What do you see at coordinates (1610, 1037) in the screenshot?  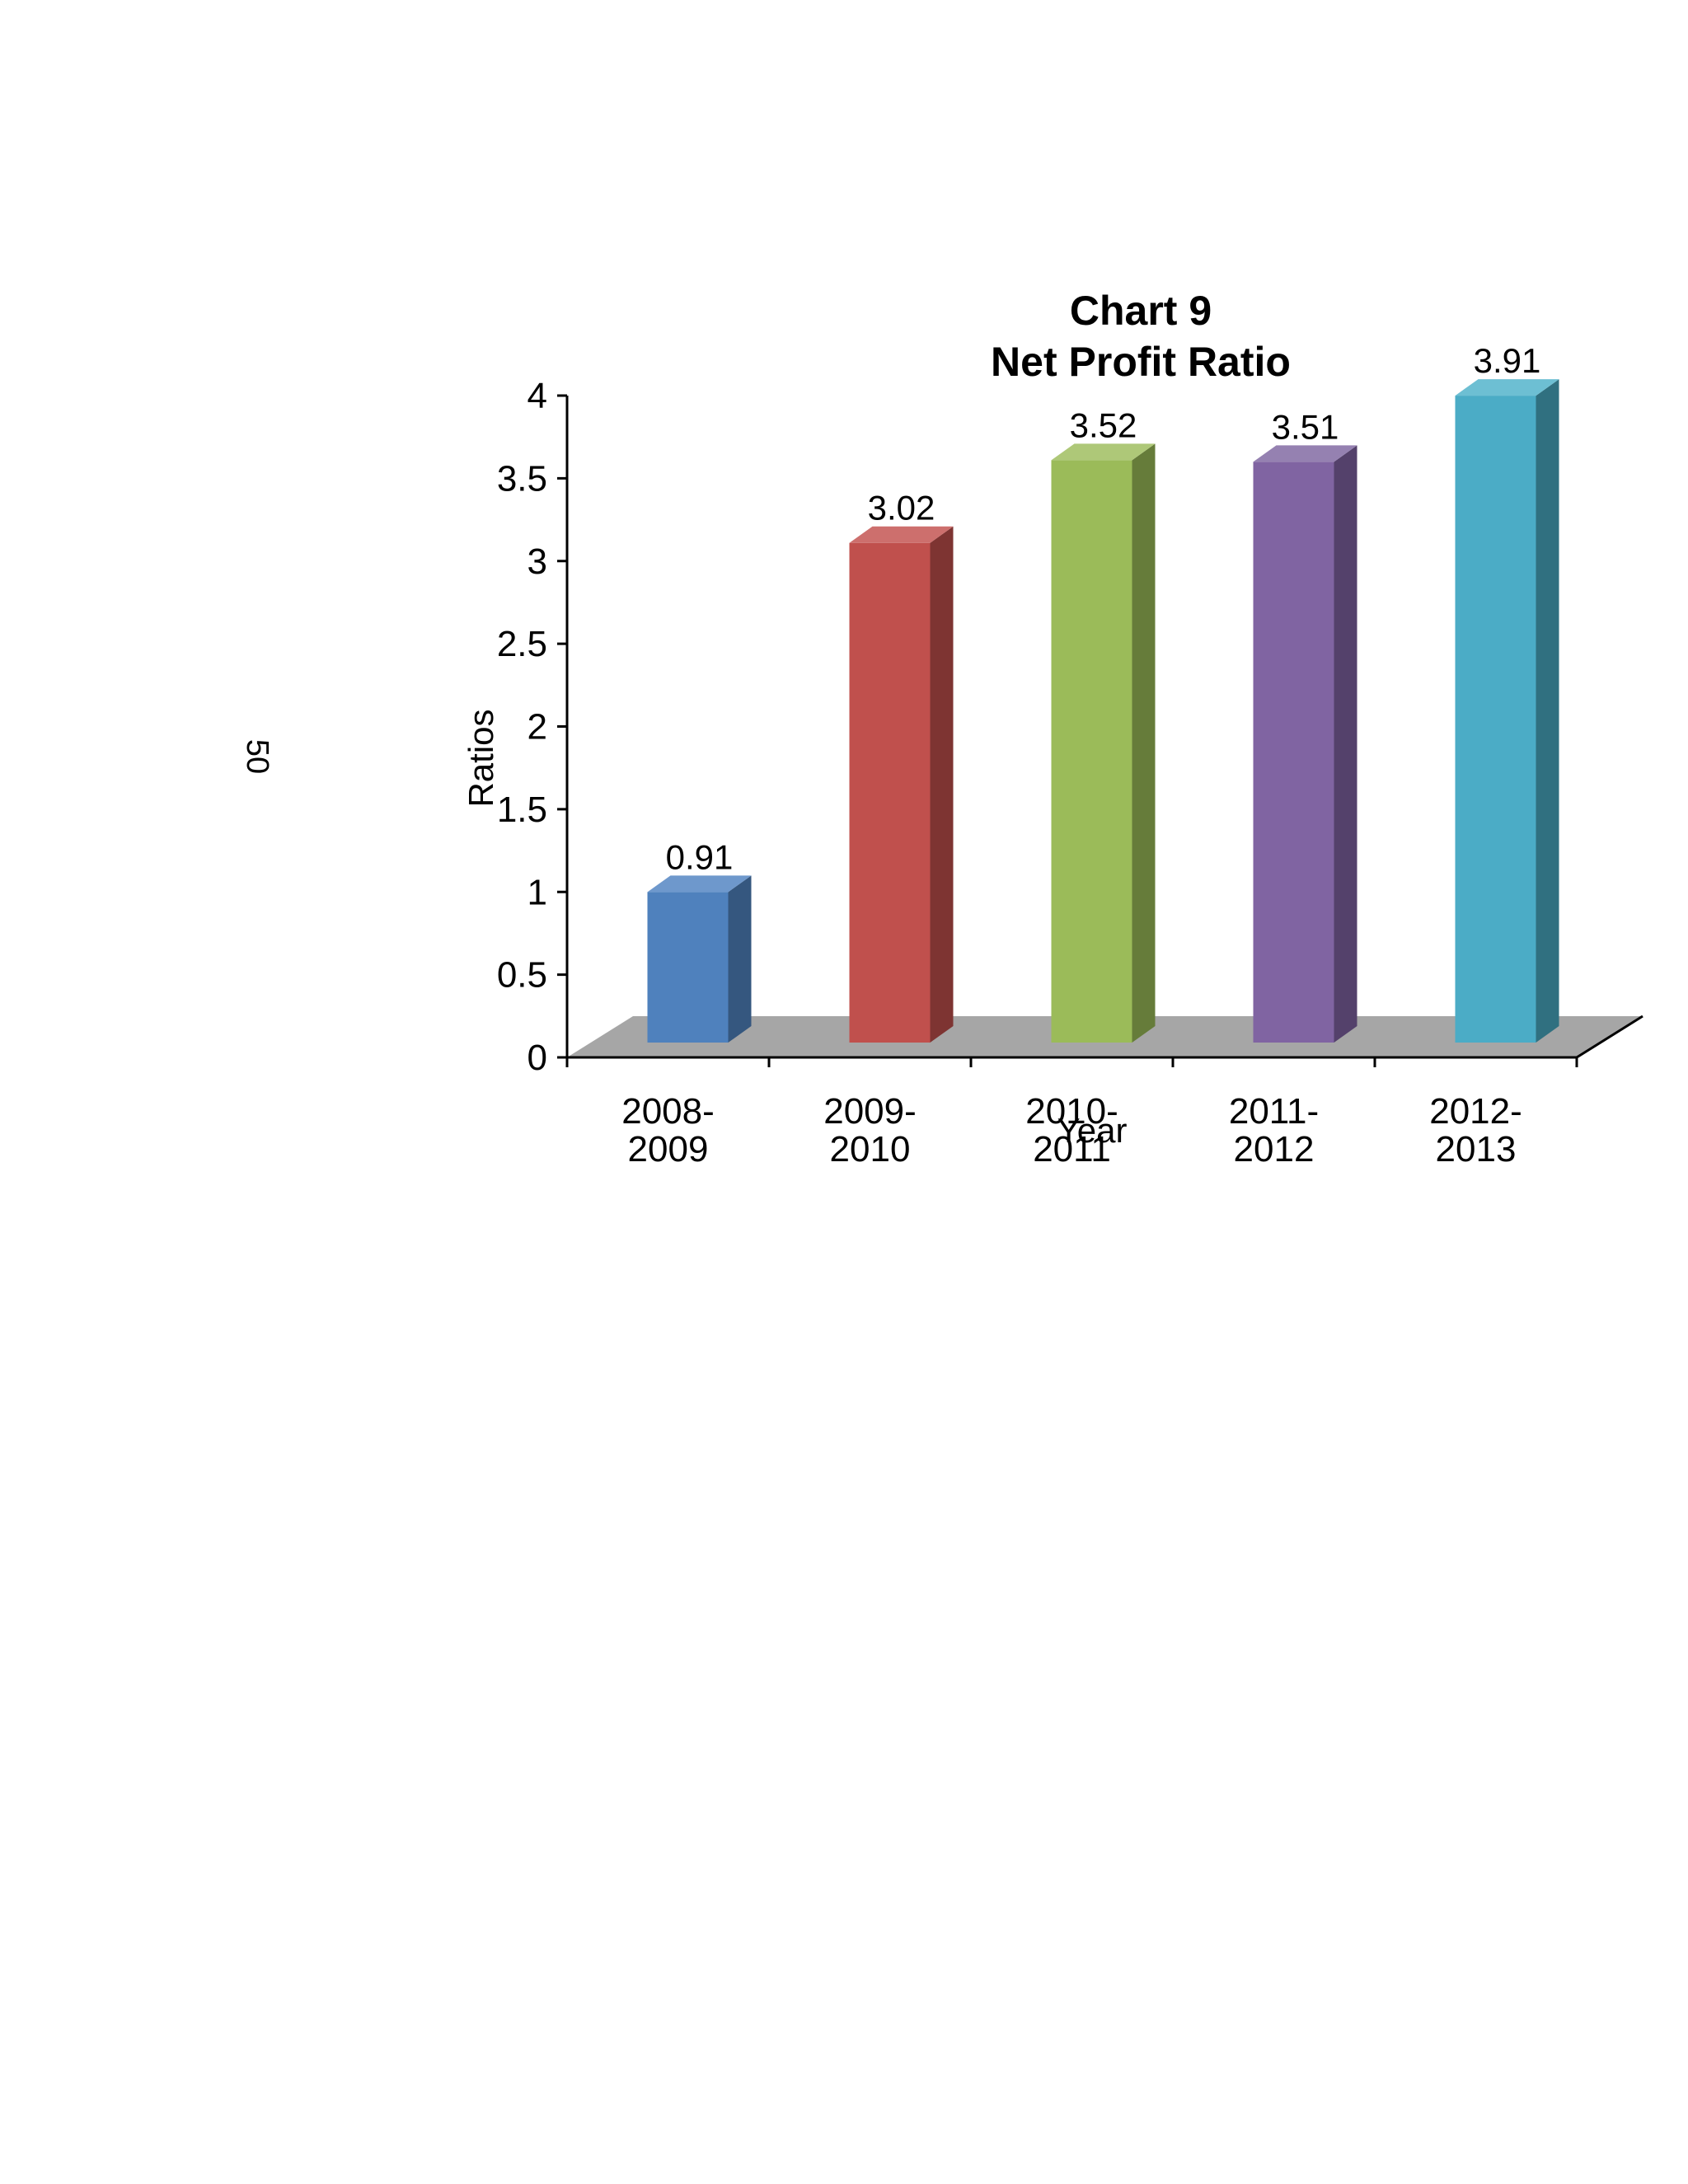 I see `x-axis-depth-line` at bounding box center [1610, 1037].